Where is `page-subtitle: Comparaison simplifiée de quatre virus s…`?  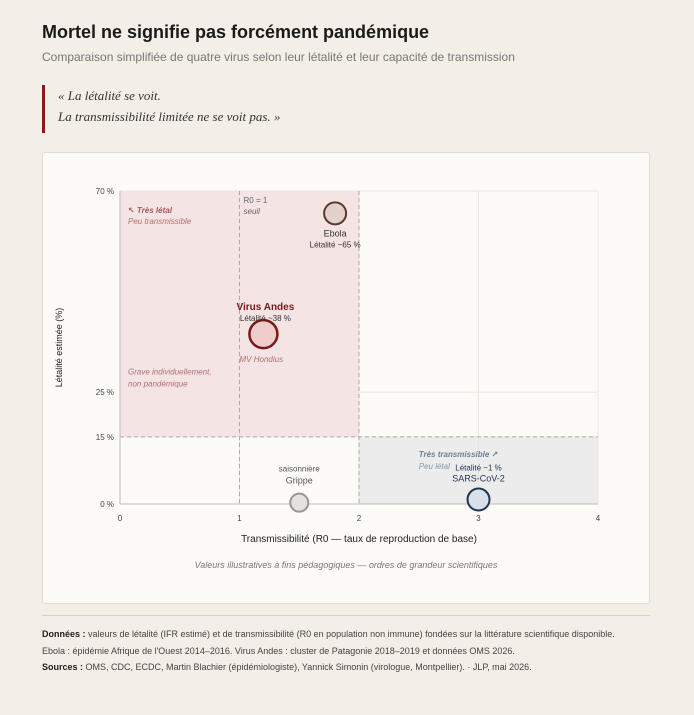
page-subtitle: Comparaison simplifiée de quatre virus s… is located at coordinates (278, 57).